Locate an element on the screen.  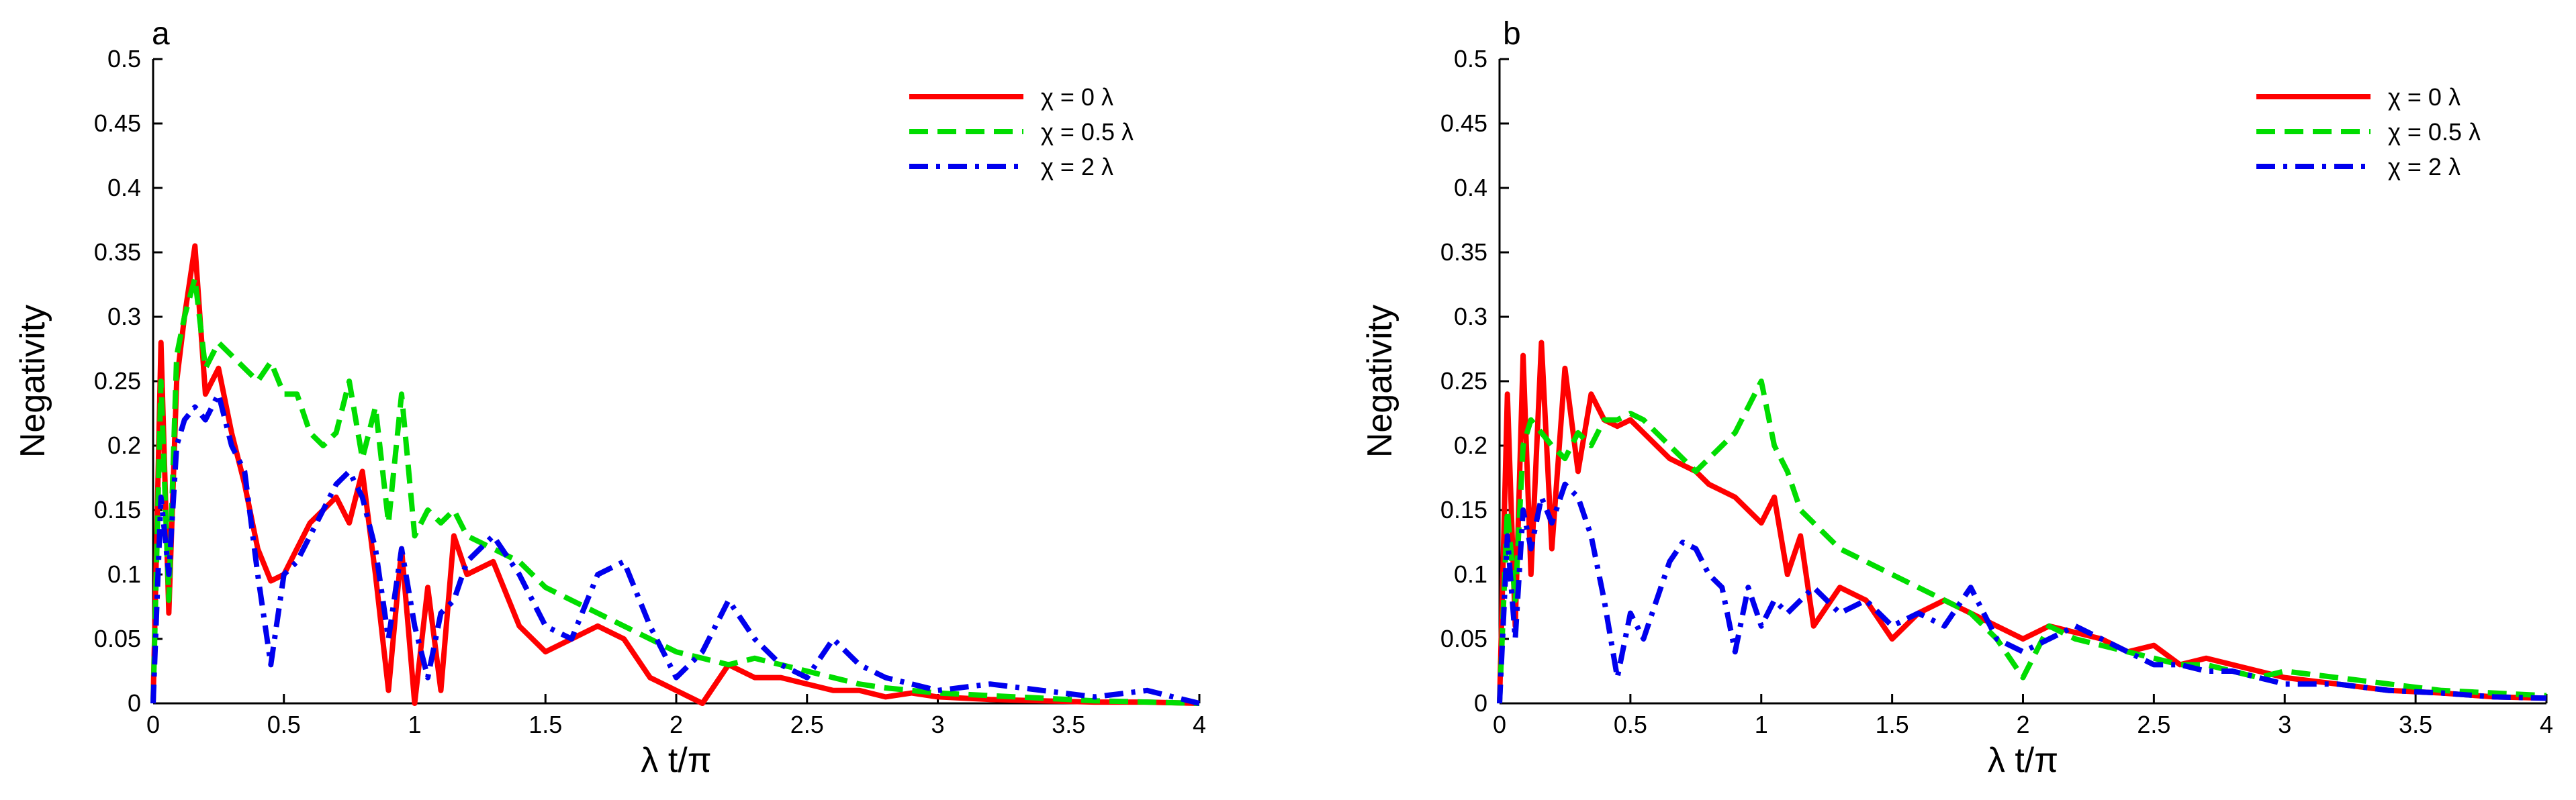
panel-label: b is located at coordinates (1512, 34).